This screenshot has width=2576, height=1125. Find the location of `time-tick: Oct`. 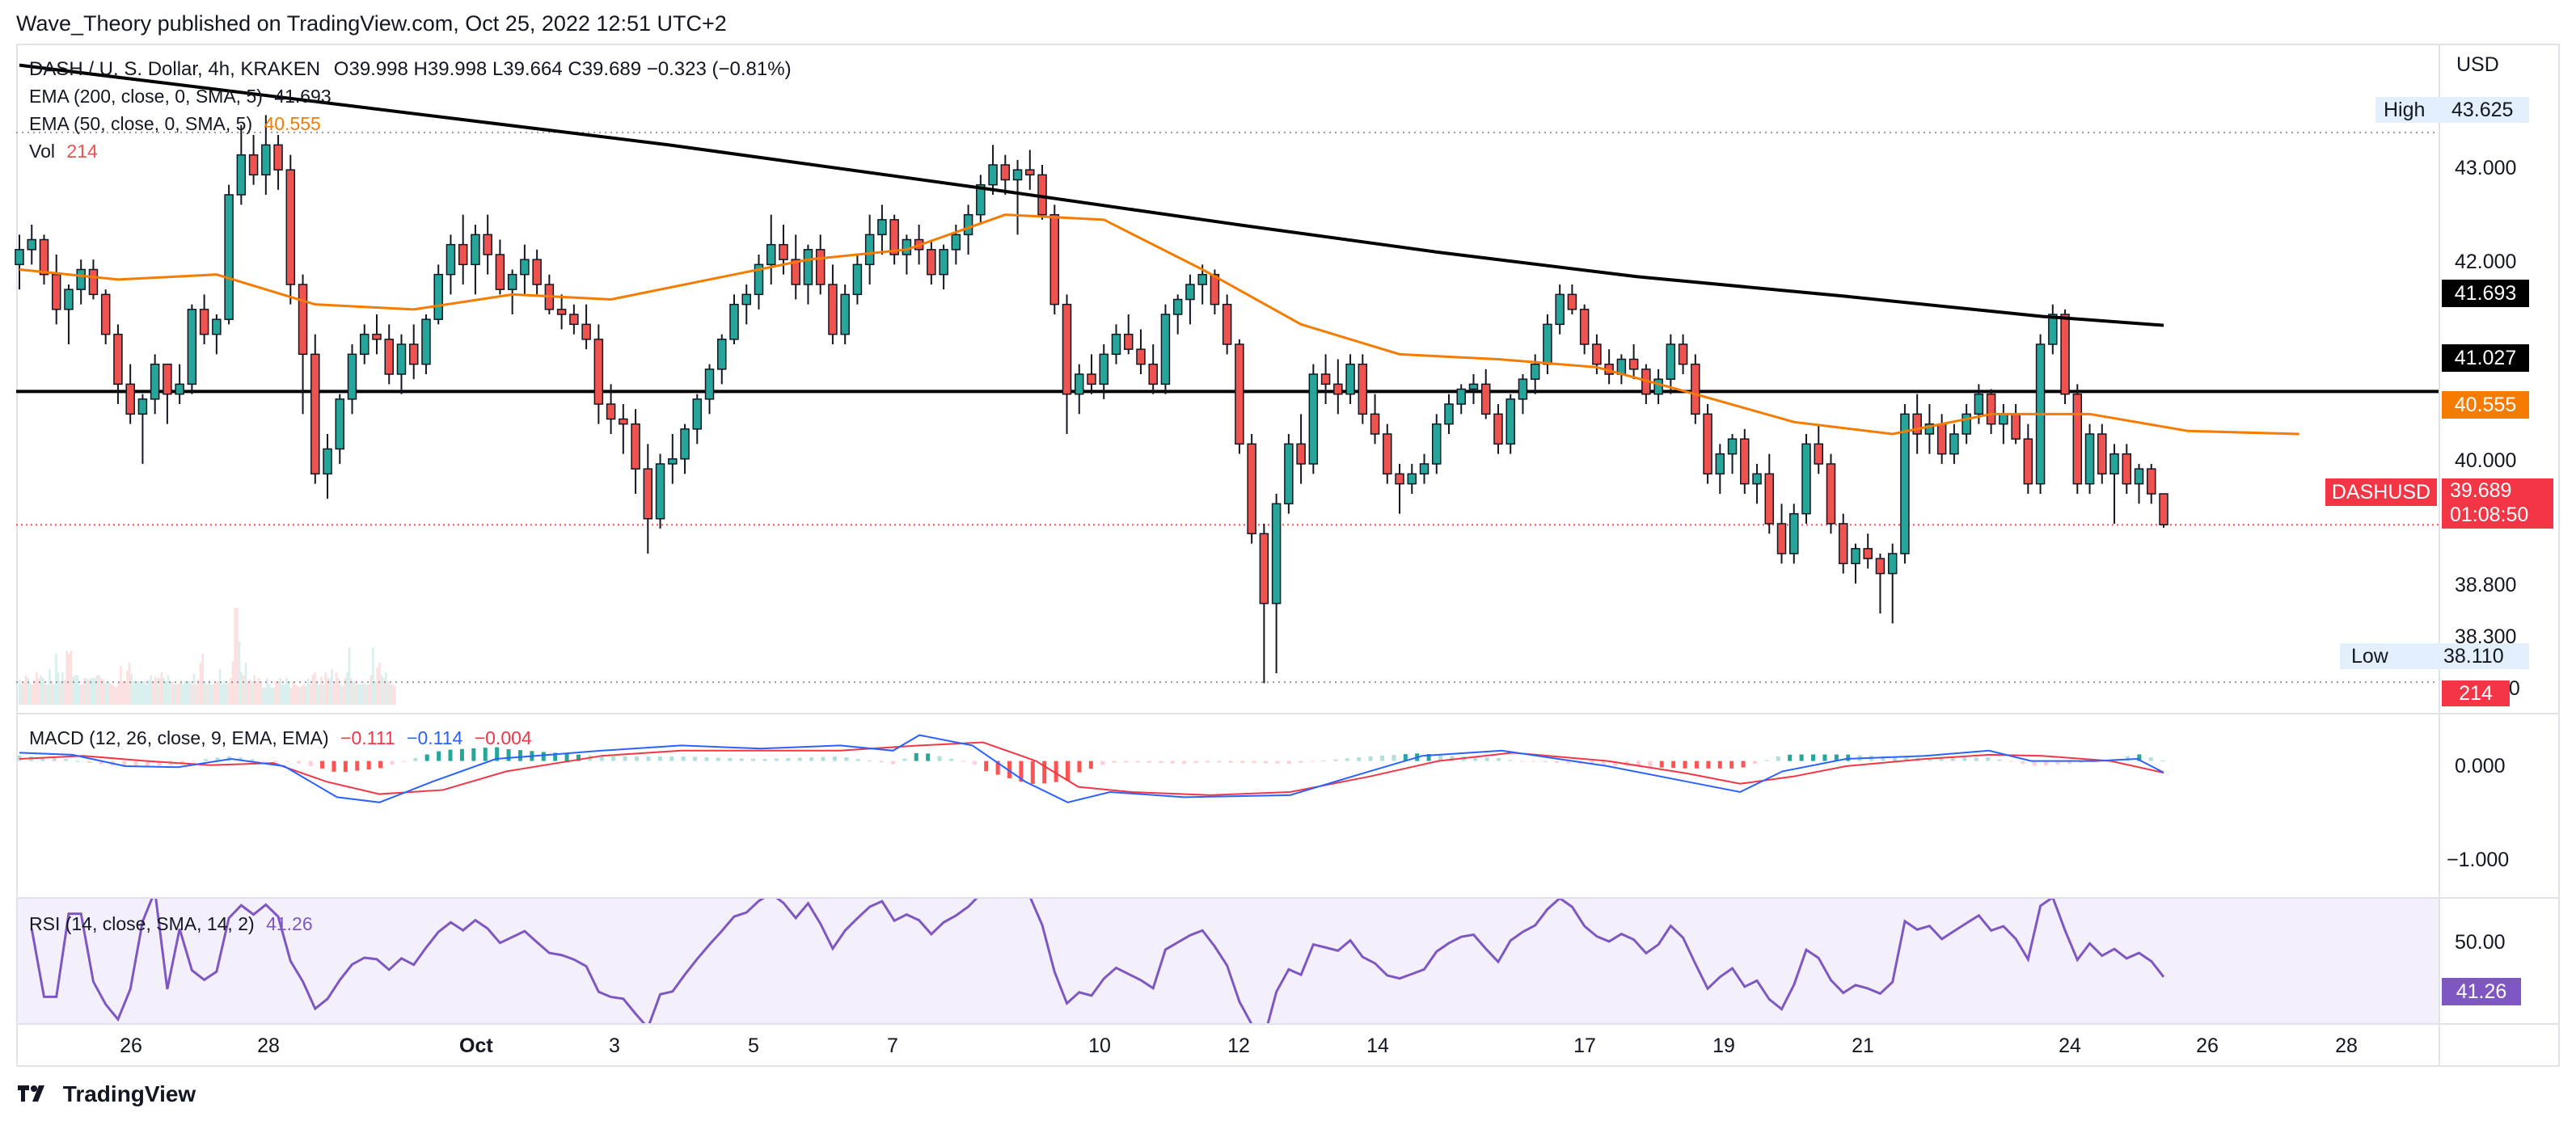

time-tick: Oct is located at coordinates (476, 1045).